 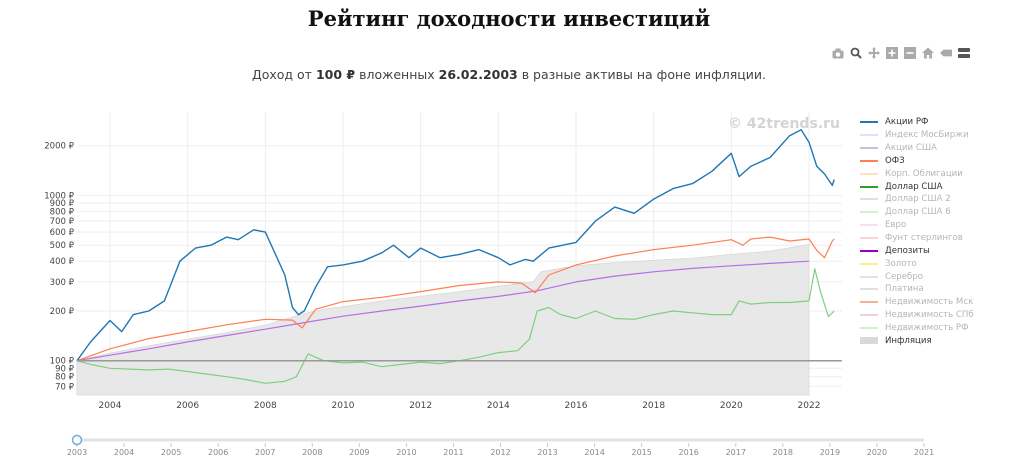 What do you see at coordinates (312, 452) in the screenshot?
I see `slider-year-label: 2008` at bounding box center [312, 452].